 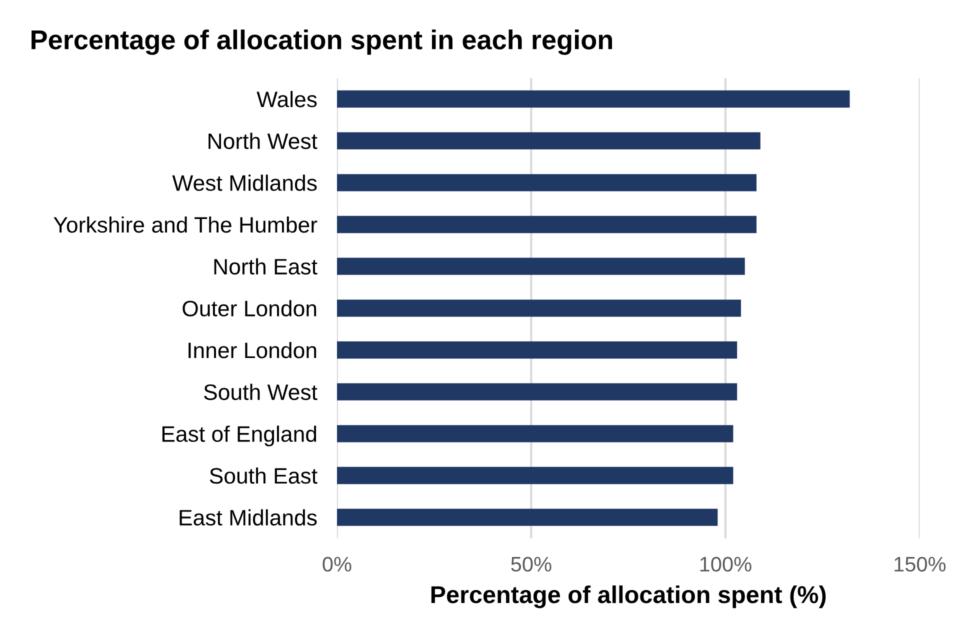 I want to click on x-tick-label: 0%, so click(x=337, y=564).